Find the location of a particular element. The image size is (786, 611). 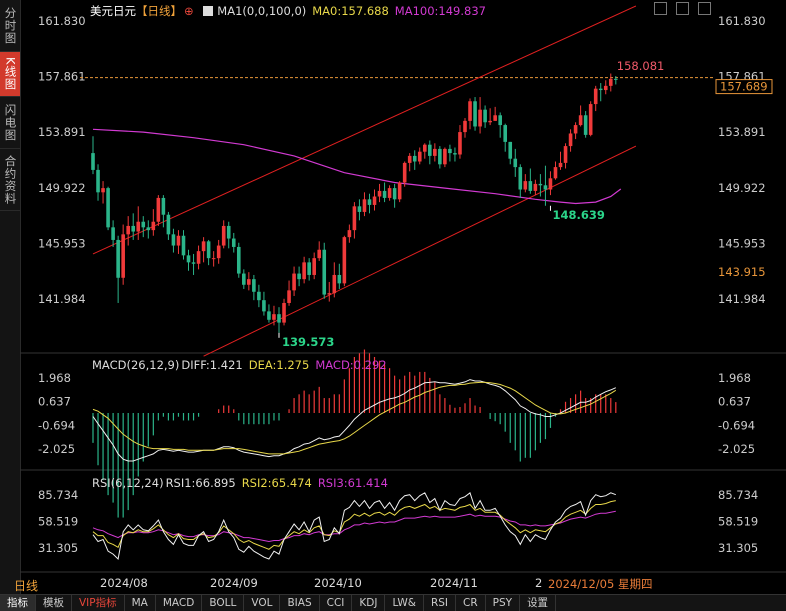

sidebar-tab: 分时图 is located at coordinates (10, 26).